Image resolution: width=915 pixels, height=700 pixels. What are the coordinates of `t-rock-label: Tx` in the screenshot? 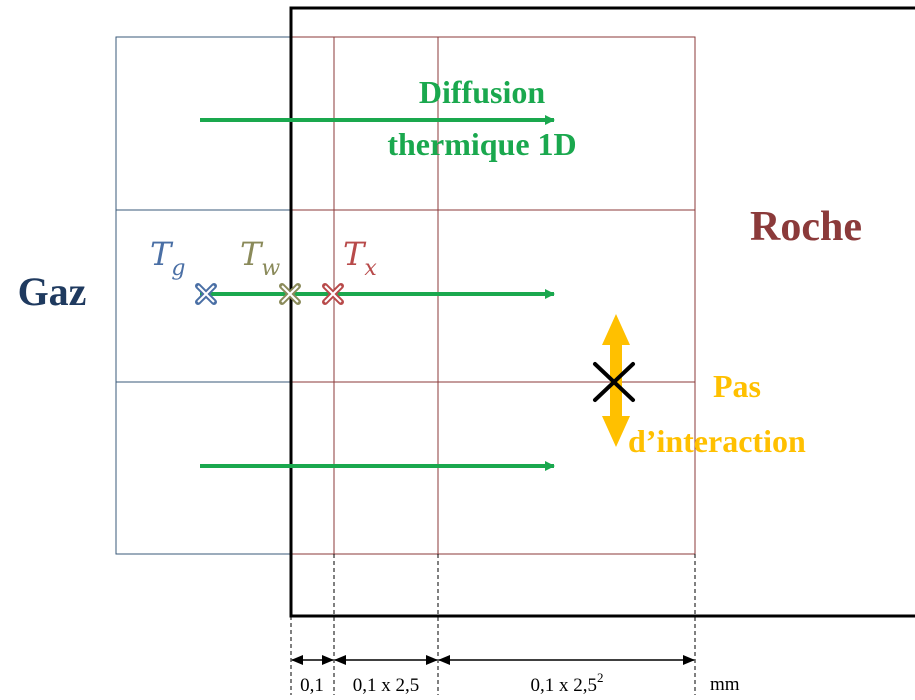 It's located at (360, 258).